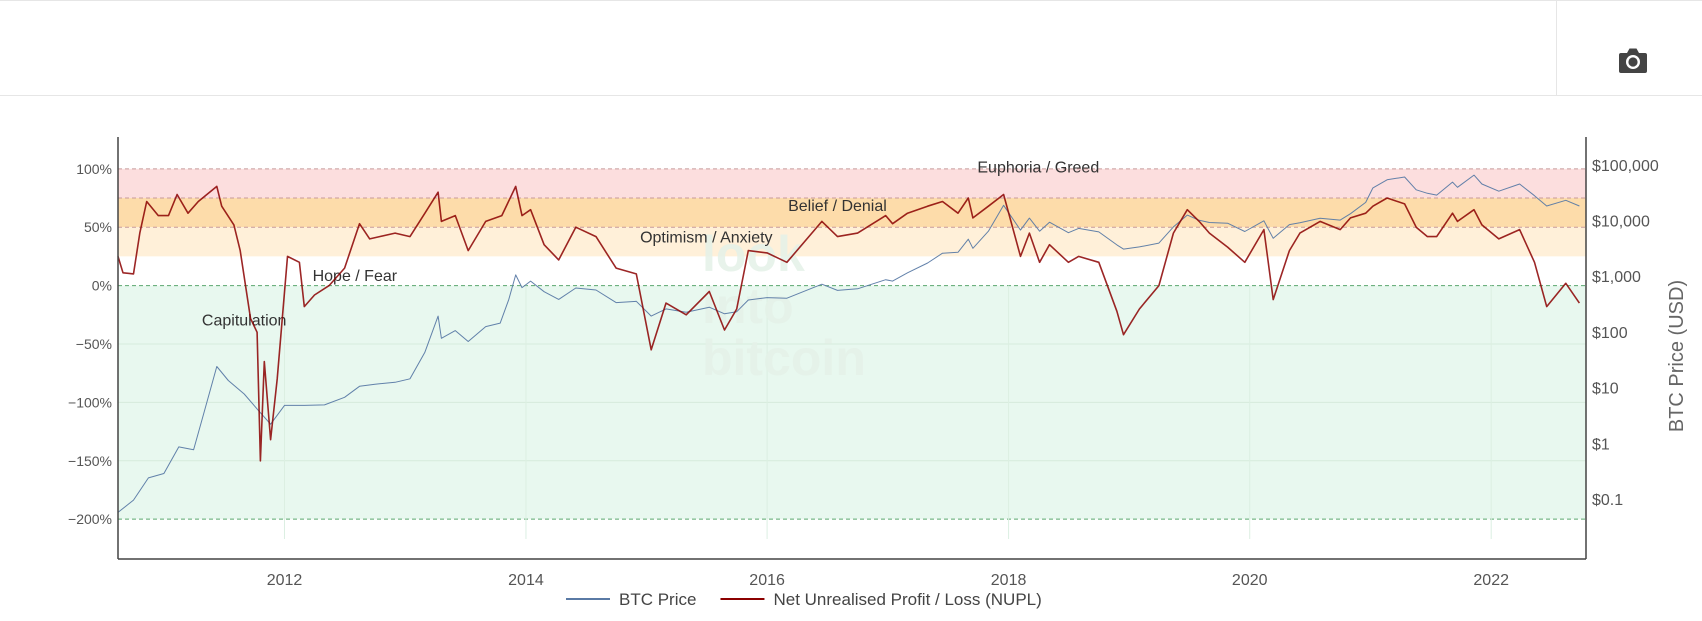  I want to click on band-label: Optimism / Anxiety, so click(706, 237).